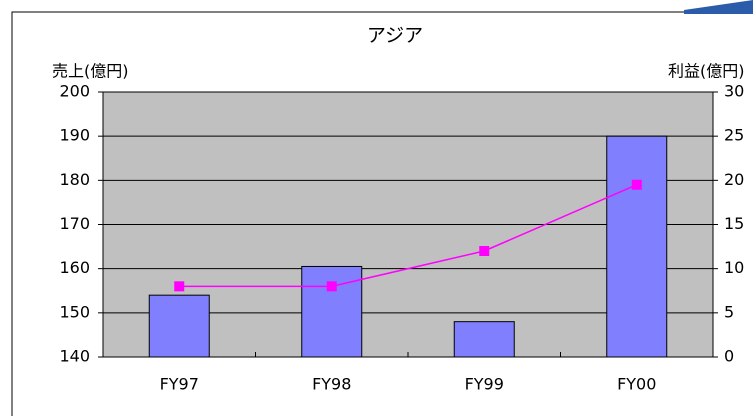 This screenshot has width=753, height=416. I want to click on y2-axis-label: 利益(億円), so click(706, 71).